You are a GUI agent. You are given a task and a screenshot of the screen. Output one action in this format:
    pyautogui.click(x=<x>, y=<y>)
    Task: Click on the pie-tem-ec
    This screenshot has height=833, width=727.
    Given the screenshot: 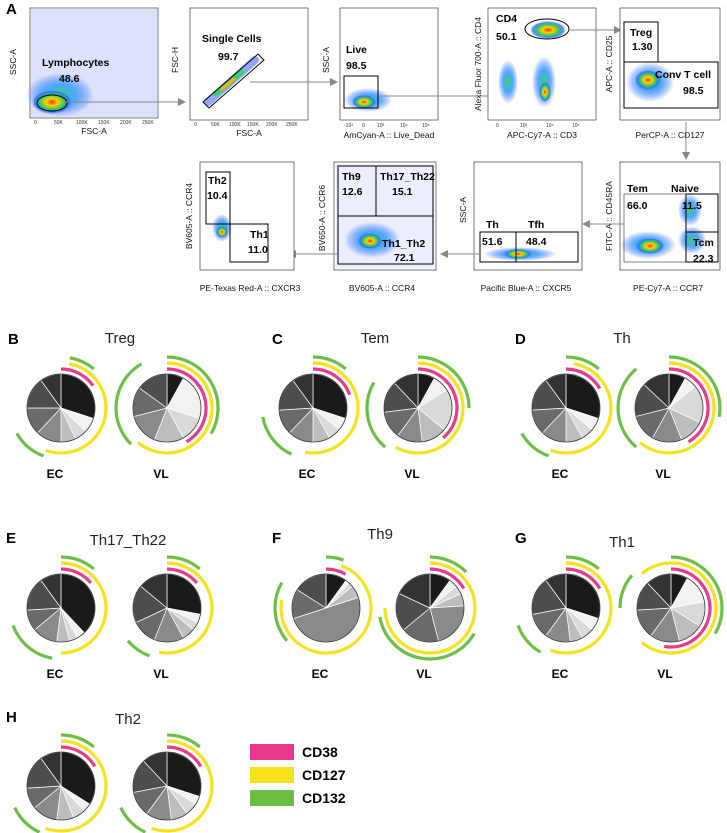 What is the action you would take?
    pyautogui.click(x=310, y=405)
    